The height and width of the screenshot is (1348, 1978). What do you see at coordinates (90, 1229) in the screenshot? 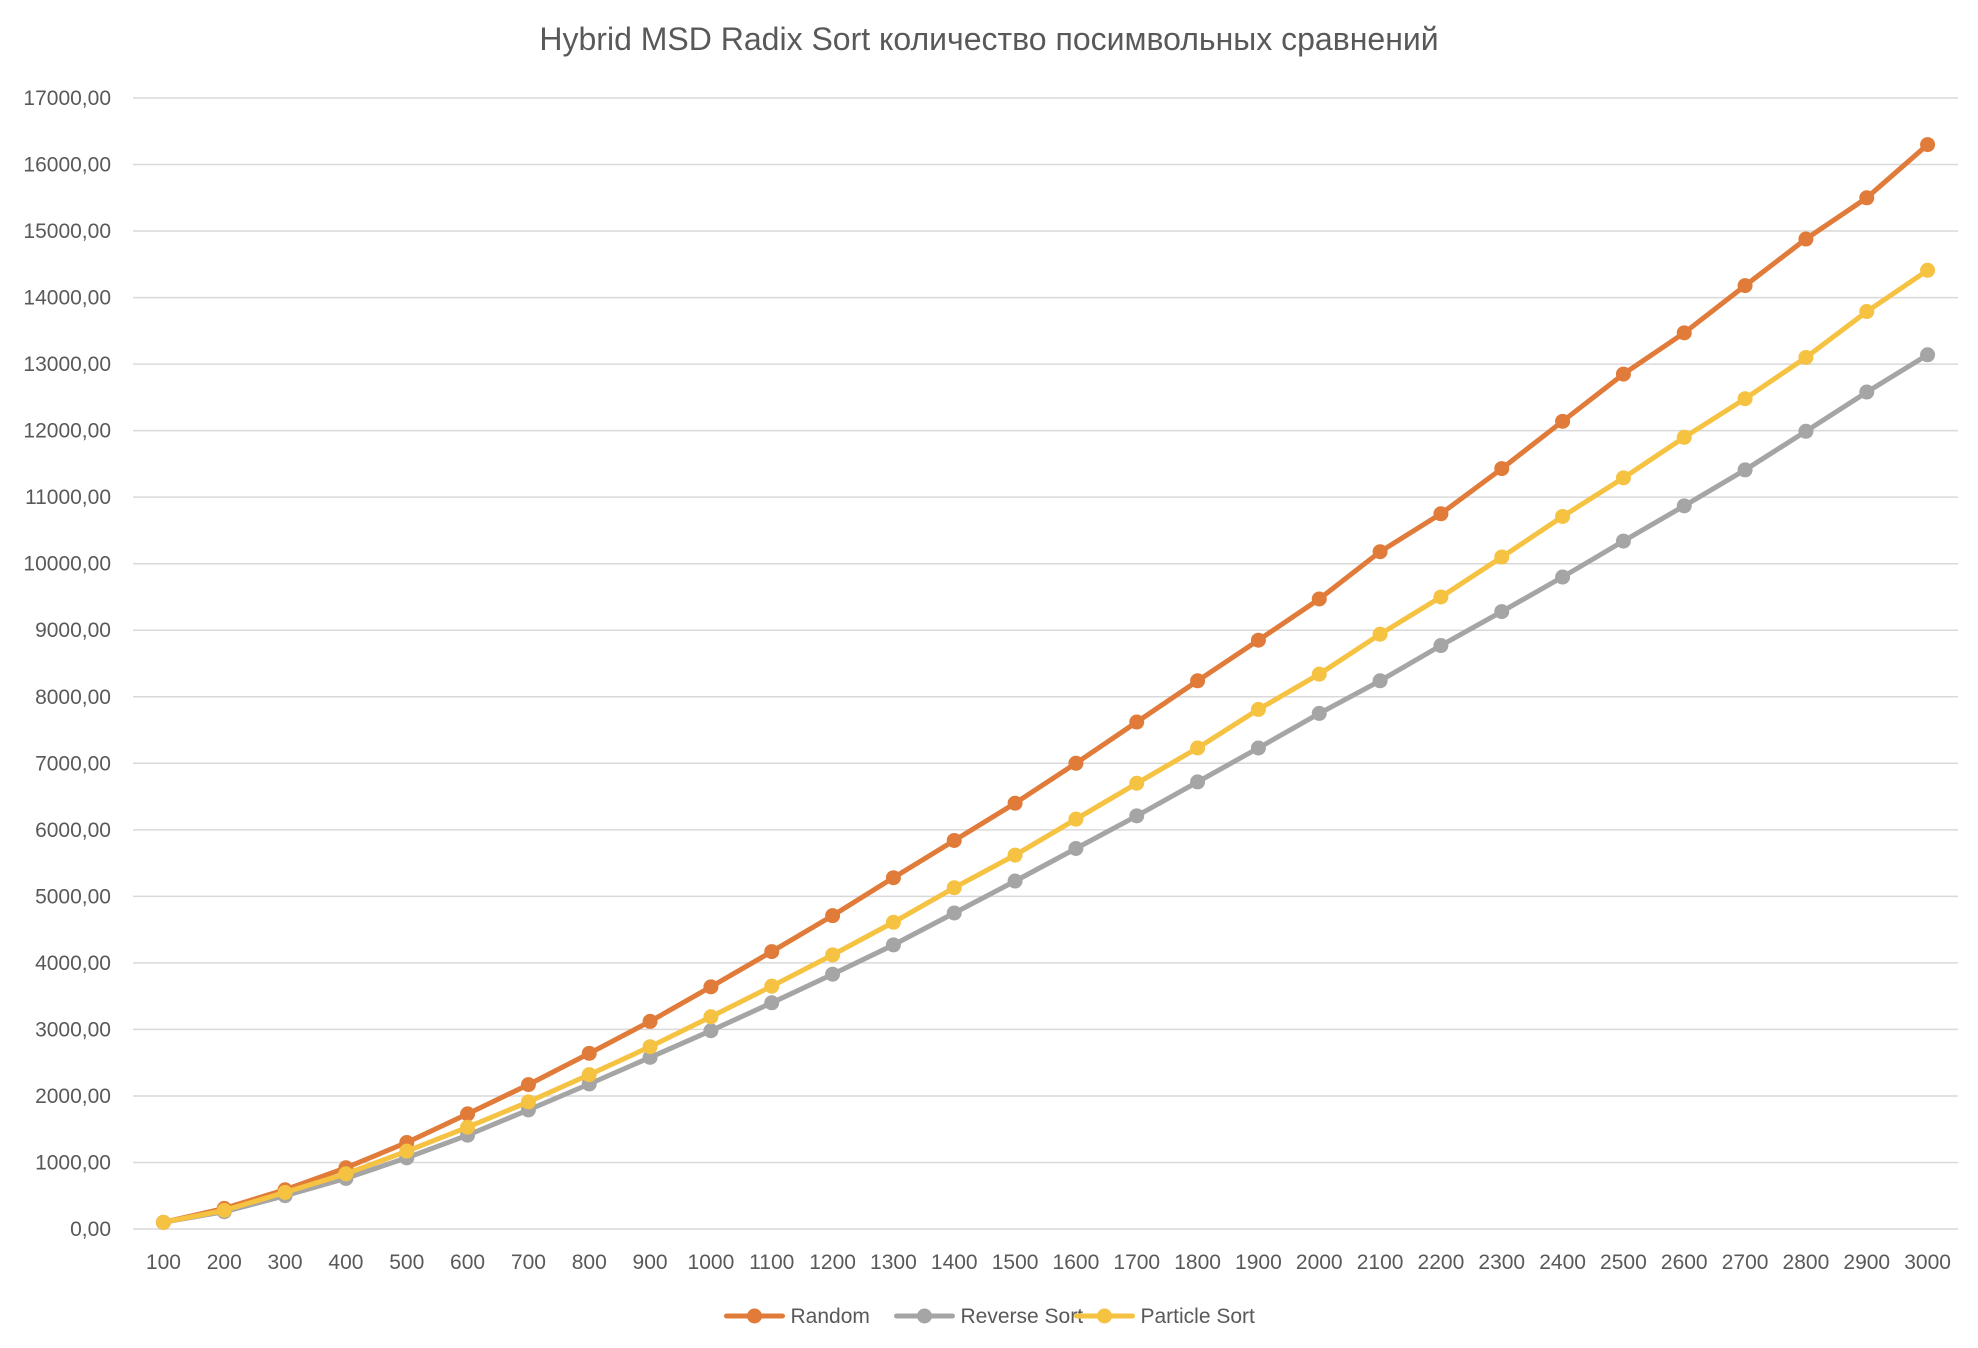
I see `y-tick-label: 0,00` at bounding box center [90, 1229].